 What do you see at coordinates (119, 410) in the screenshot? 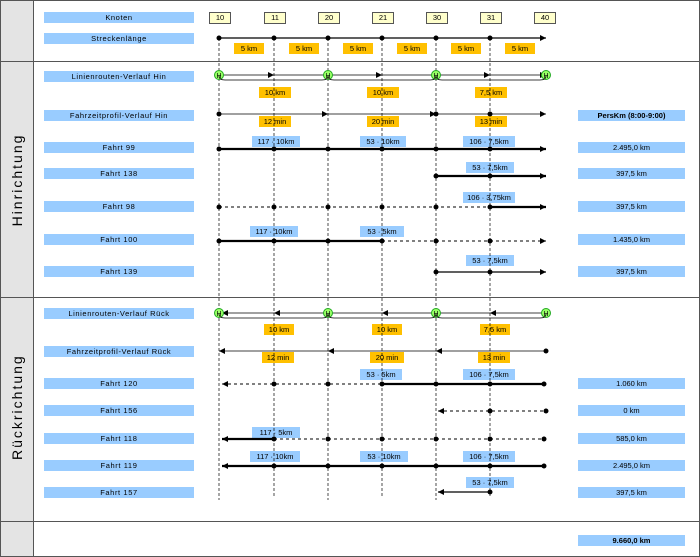
I see `trip-label: Fahrt 156` at bounding box center [119, 410].